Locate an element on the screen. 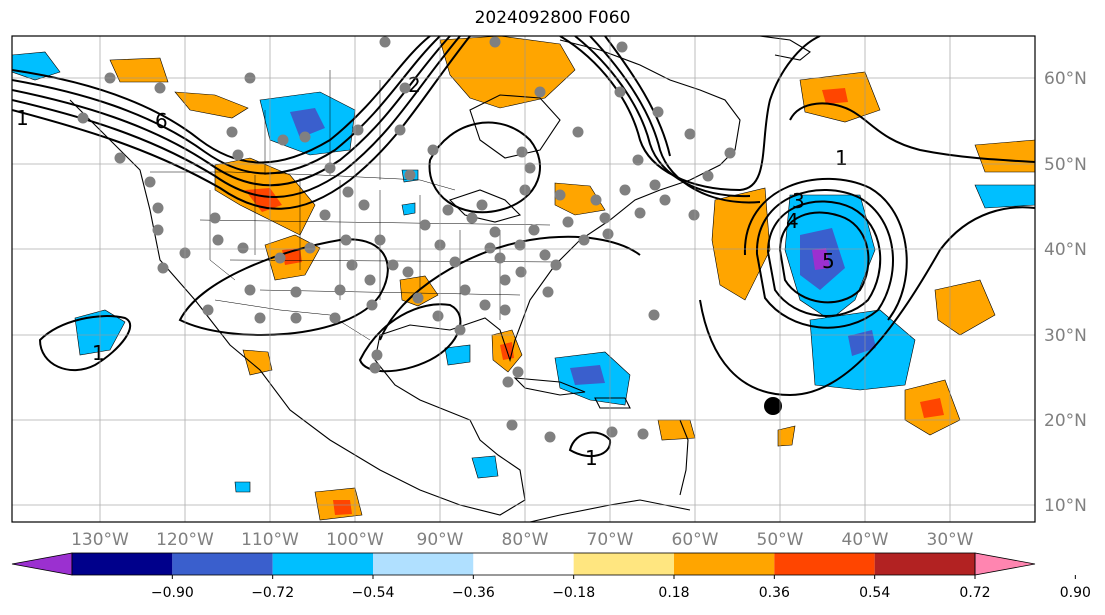 The width and height of the screenshot is (1105, 615). colorbar-tick-label: 0.54 is located at coordinates (874, 593).